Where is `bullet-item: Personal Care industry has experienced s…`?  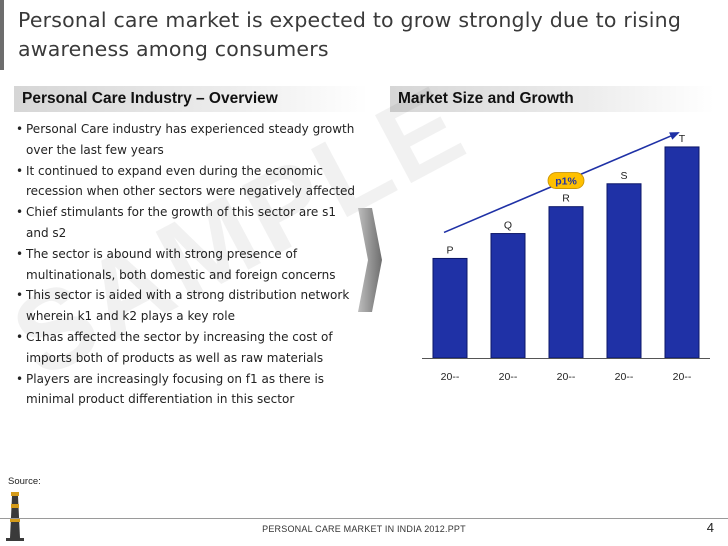 bullet-item: Personal Care industry has experienced s… is located at coordinates (187, 140).